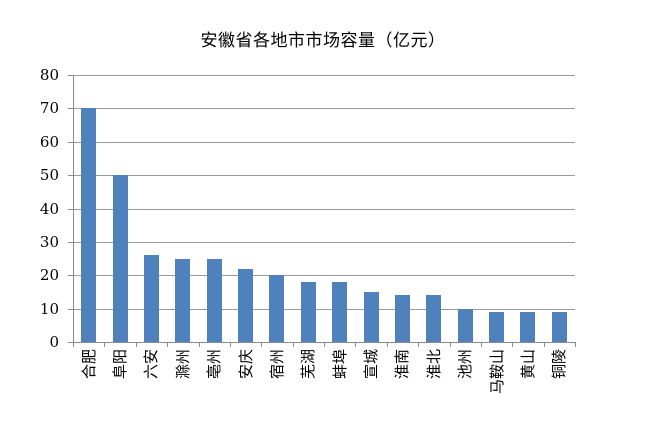 The height and width of the screenshot is (429, 646). What do you see at coordinates (49, 175) in the screenshot?
I see `y-tick-label: 50` at bounding box center [49, 175].